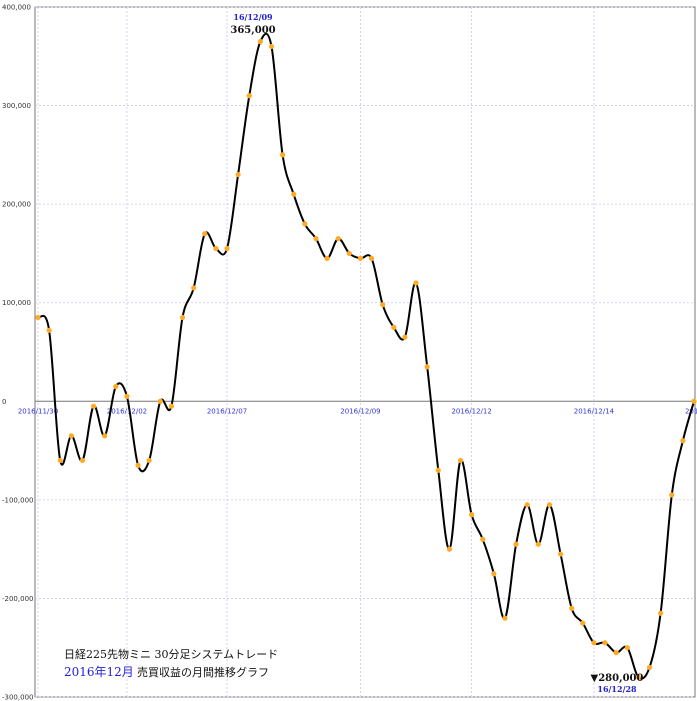 This screenshot has width=697, height=701. What do you see at coordinates (38, 411) in the screenshot?
I see `x-tick-label-0: 2016/11/30` at bounding box center [38, 411].